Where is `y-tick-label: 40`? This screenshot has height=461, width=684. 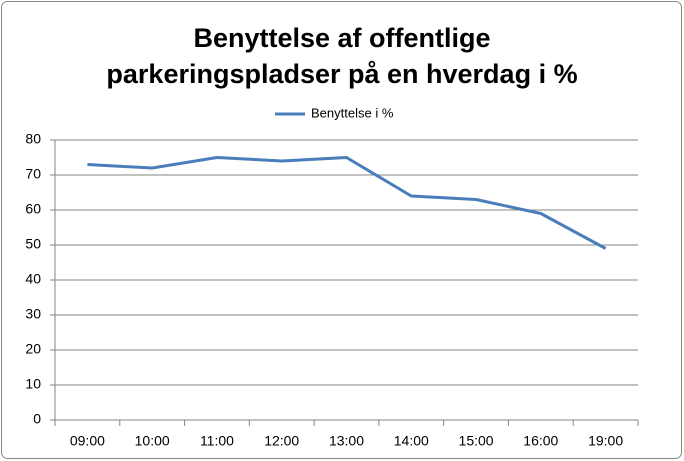
y-tick-label: 40 is located at coordinates (33, 279).